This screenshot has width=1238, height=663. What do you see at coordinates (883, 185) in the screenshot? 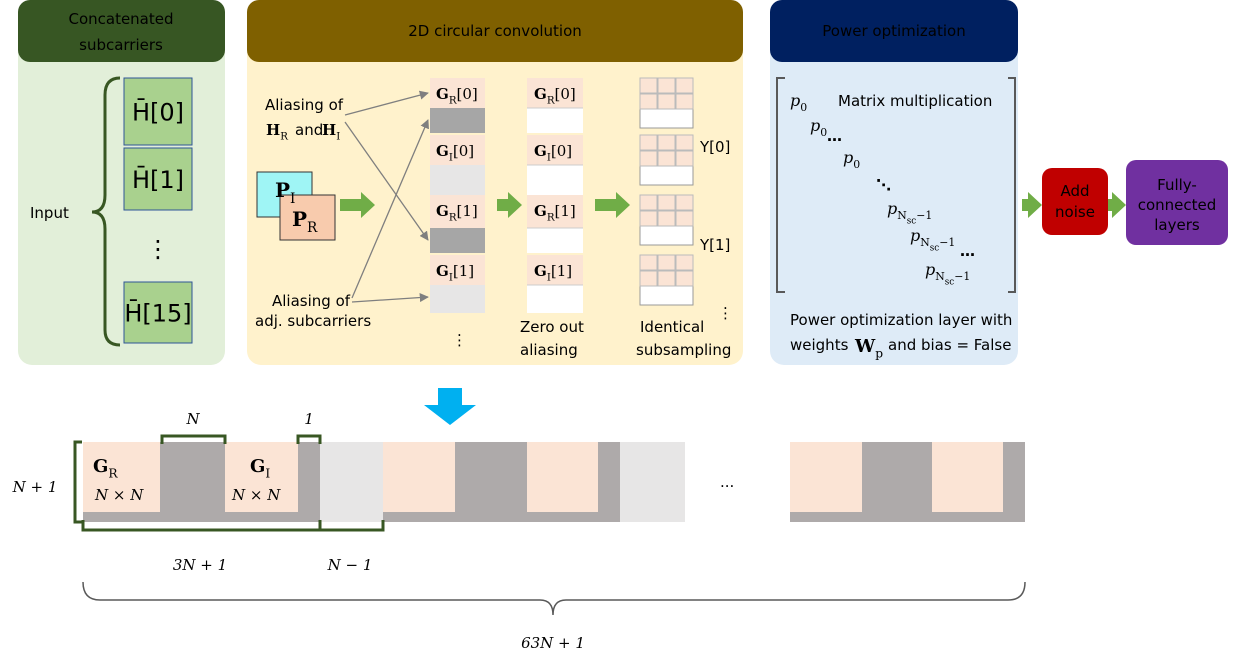
I see `label: ⋱` at bounding box center [883, 185].